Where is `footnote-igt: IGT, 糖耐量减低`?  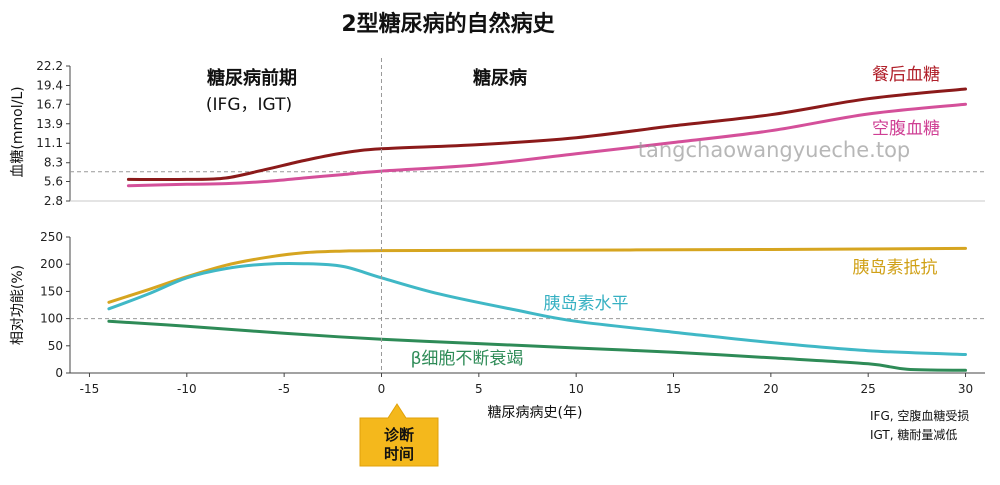 footnote-igt: IGT, 糖耐量减低 is located at coordinates (913, 434).